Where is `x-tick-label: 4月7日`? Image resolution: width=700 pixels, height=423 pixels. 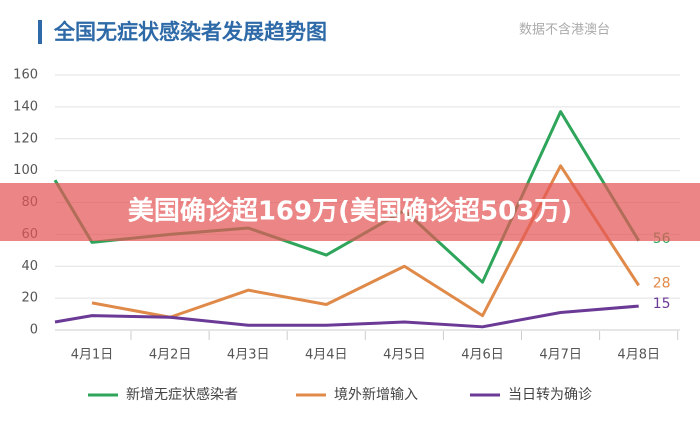
x-tick-label: 4月7日 is located at coordinates (560, 355).